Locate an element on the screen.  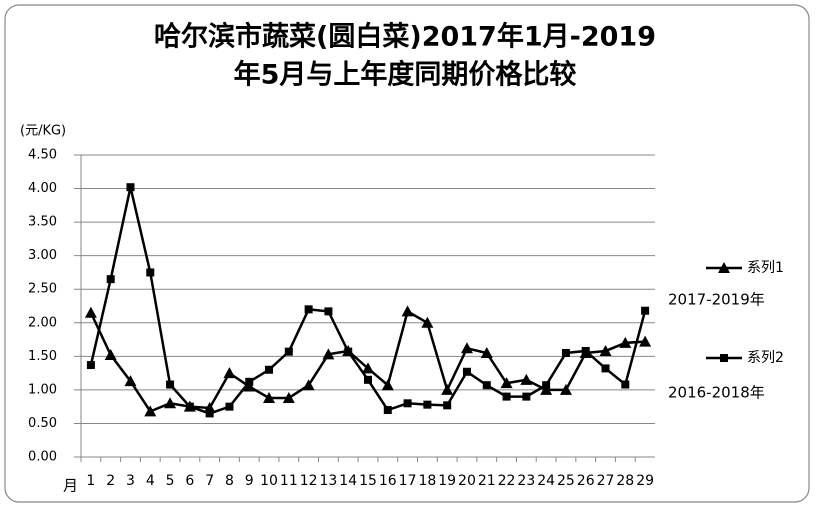
x-tick-label: 26 is located at coordinates (586, 481).